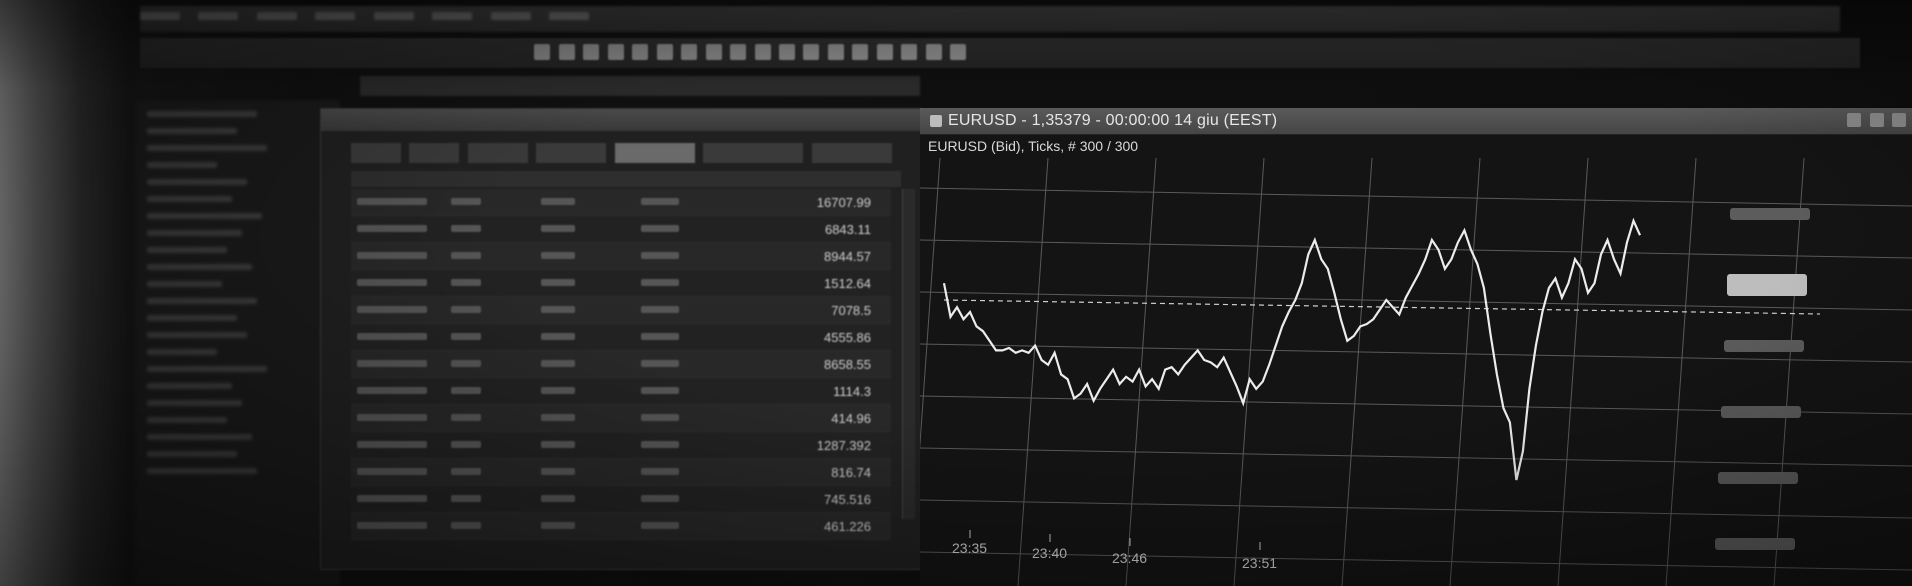  What do you see at coordinates (1876, 120) in the screenshot?
I see `maximize-icon` at bounding box center [1876, 120].